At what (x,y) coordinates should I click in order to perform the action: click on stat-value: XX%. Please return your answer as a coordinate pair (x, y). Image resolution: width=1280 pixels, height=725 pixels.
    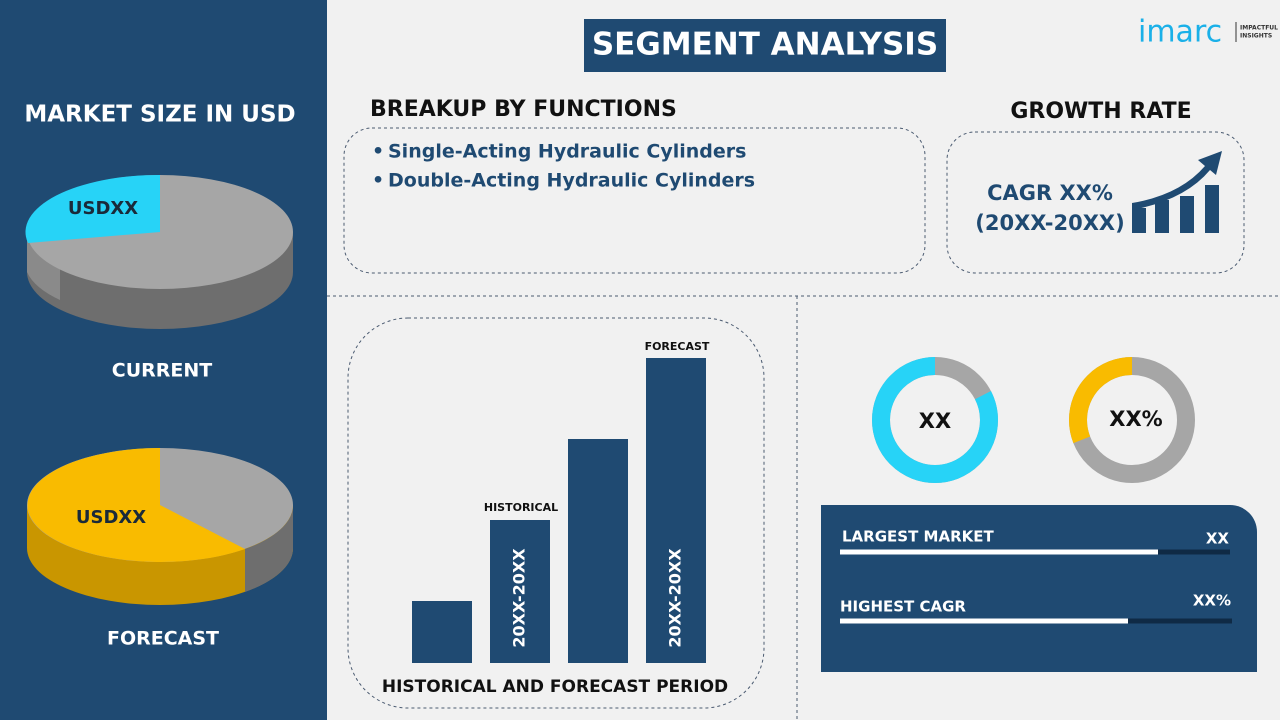
    Looking at the image, I should click on (1212, 601).